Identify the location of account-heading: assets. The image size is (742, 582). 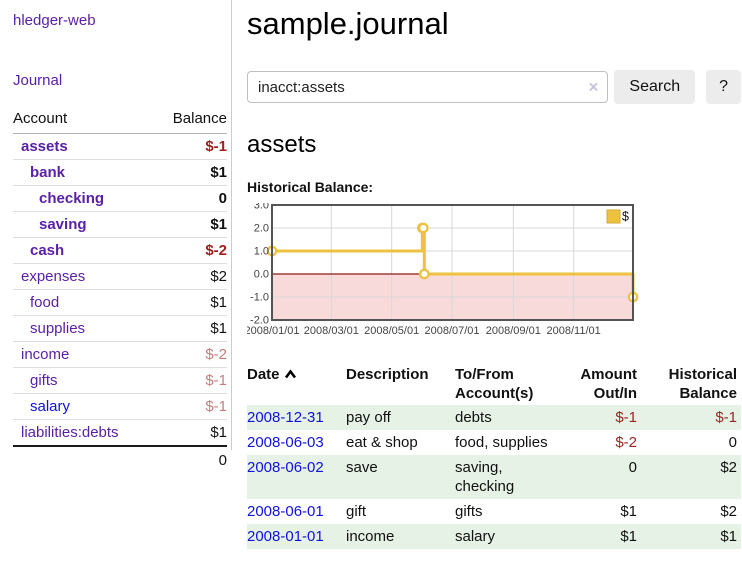
(282, 144).